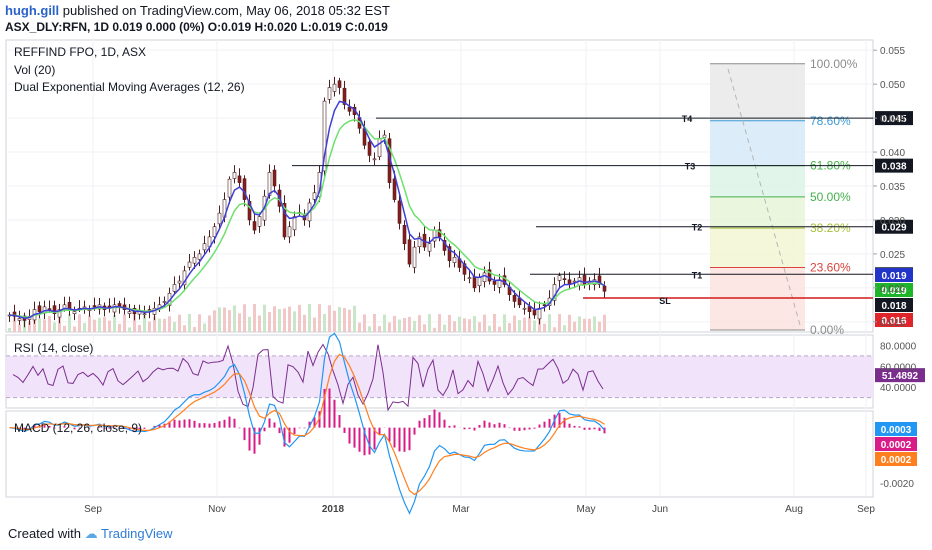 Image resolution: width=932 pixels, height=550 pixels. Describe the element at coordinates (892, 289) in the screenshot. I see `y-tick-label: 0.020` at that location.